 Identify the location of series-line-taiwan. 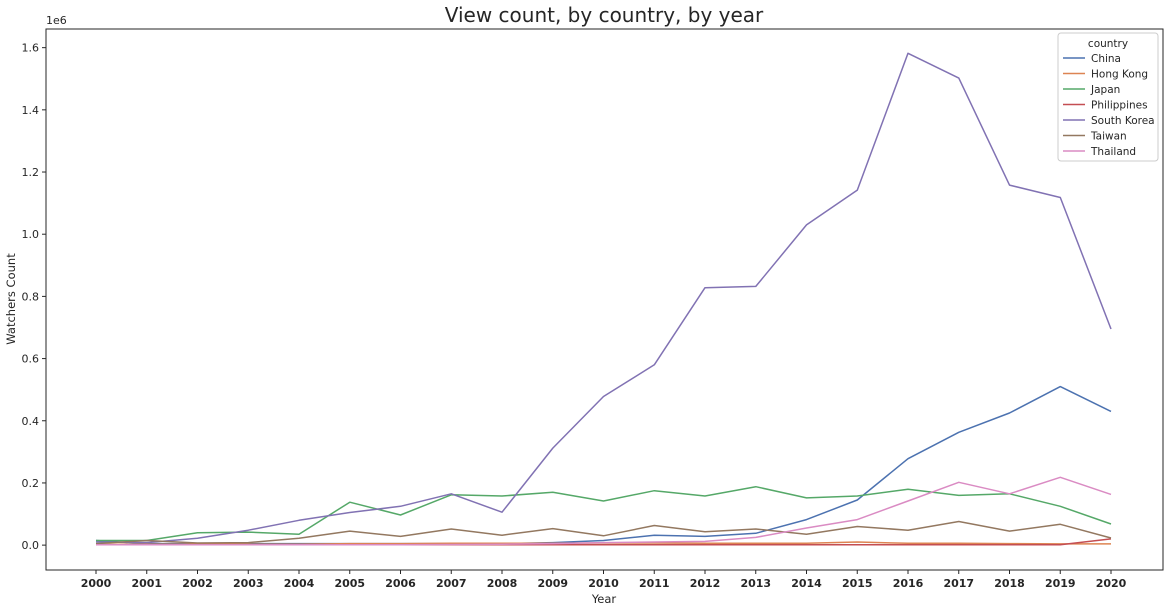
(603, 532).